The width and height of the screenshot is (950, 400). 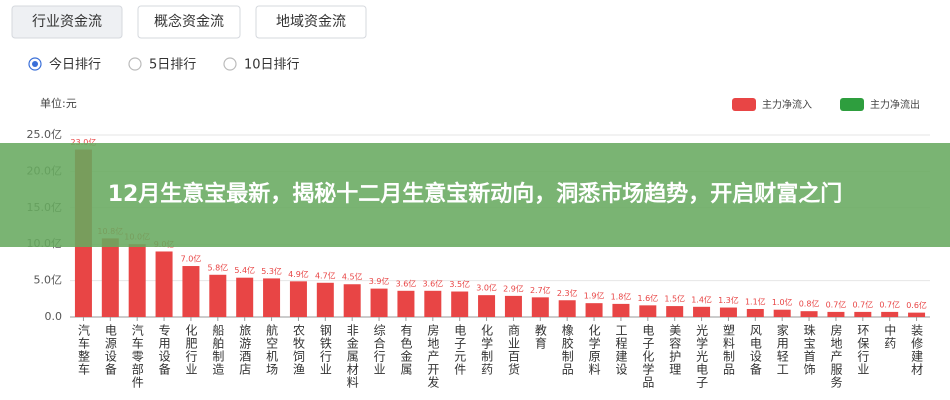 I want to click on x-tick-label: 光学光电子, so click(x=702, y=356).